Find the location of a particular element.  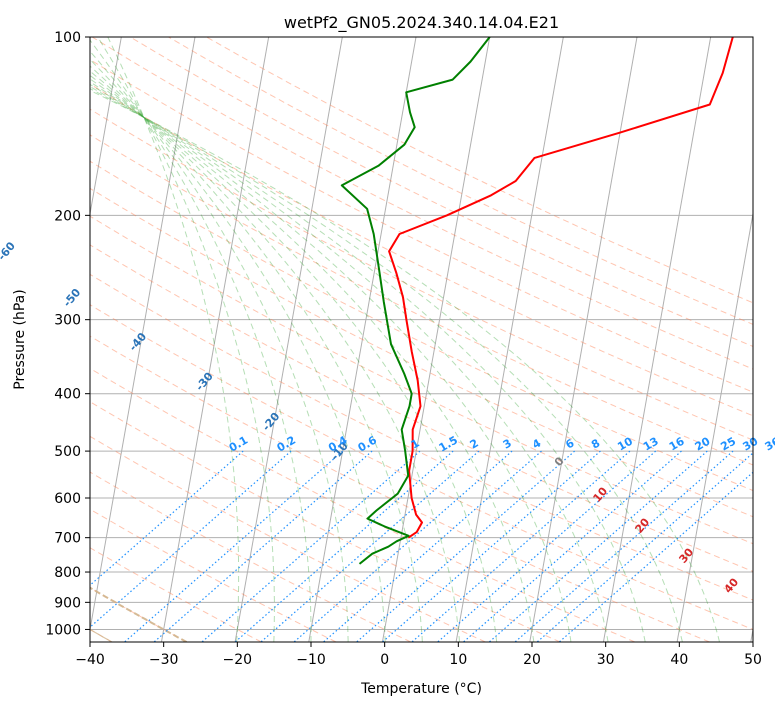

x-axis-label: Temperature (°C) is located at coordinates (421, 689).